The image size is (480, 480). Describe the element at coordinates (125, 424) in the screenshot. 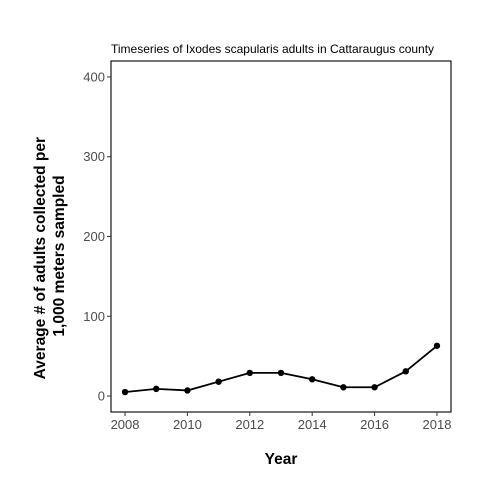

I see `x-tick-label: 2008` at that location.